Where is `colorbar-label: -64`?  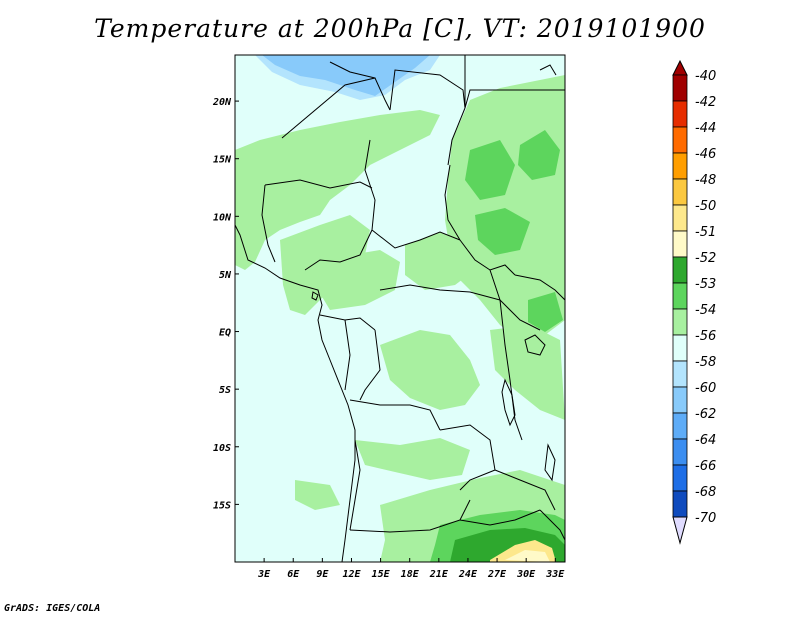
colorbar-label: -64 is located at coordinates (705, 440).